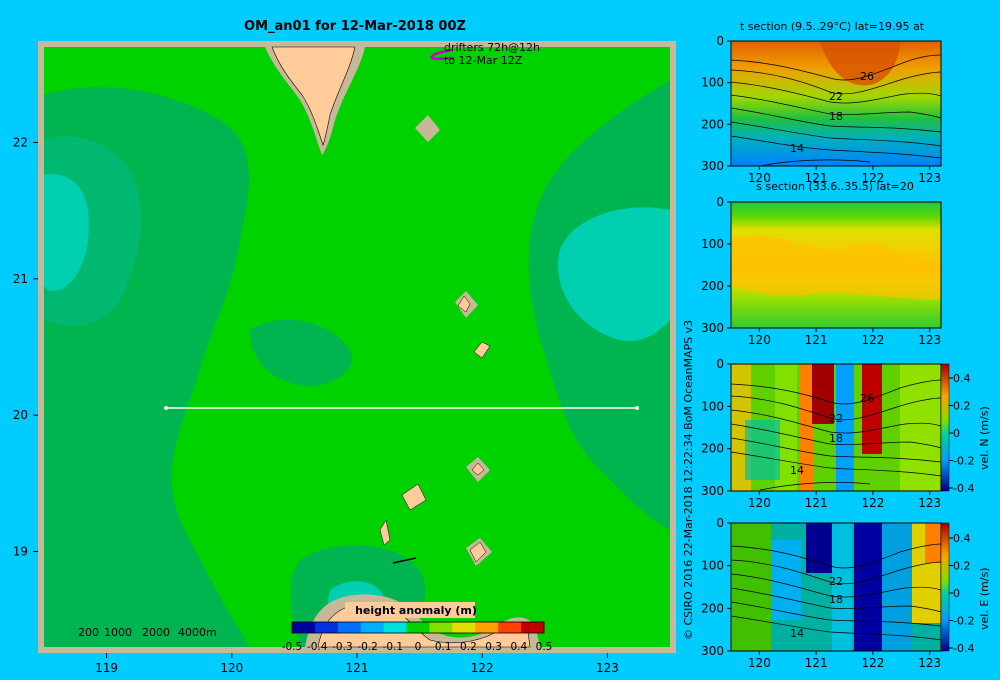 The image size is (1000, 680). I want to click on drifter-note-line1: drifters 72h@12h, so click(492, 47).